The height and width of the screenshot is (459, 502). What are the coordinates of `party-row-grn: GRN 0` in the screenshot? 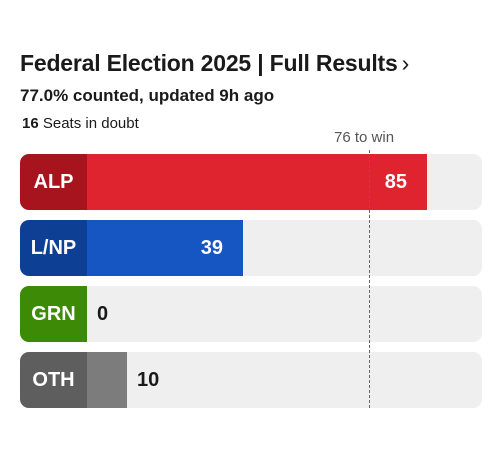 It's located at (251, 314).